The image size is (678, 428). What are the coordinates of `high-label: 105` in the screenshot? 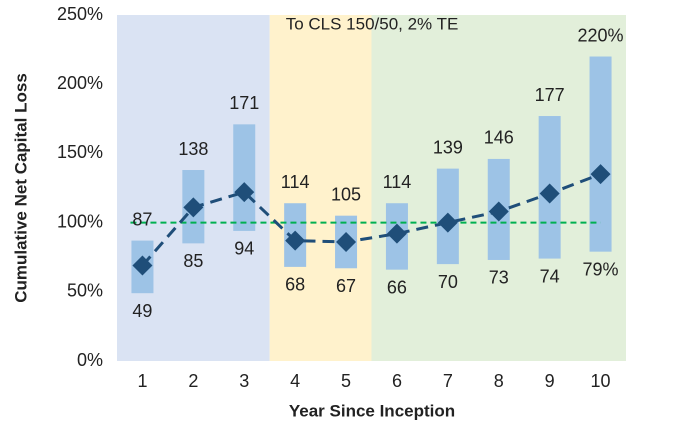 It's located at (346, 194).